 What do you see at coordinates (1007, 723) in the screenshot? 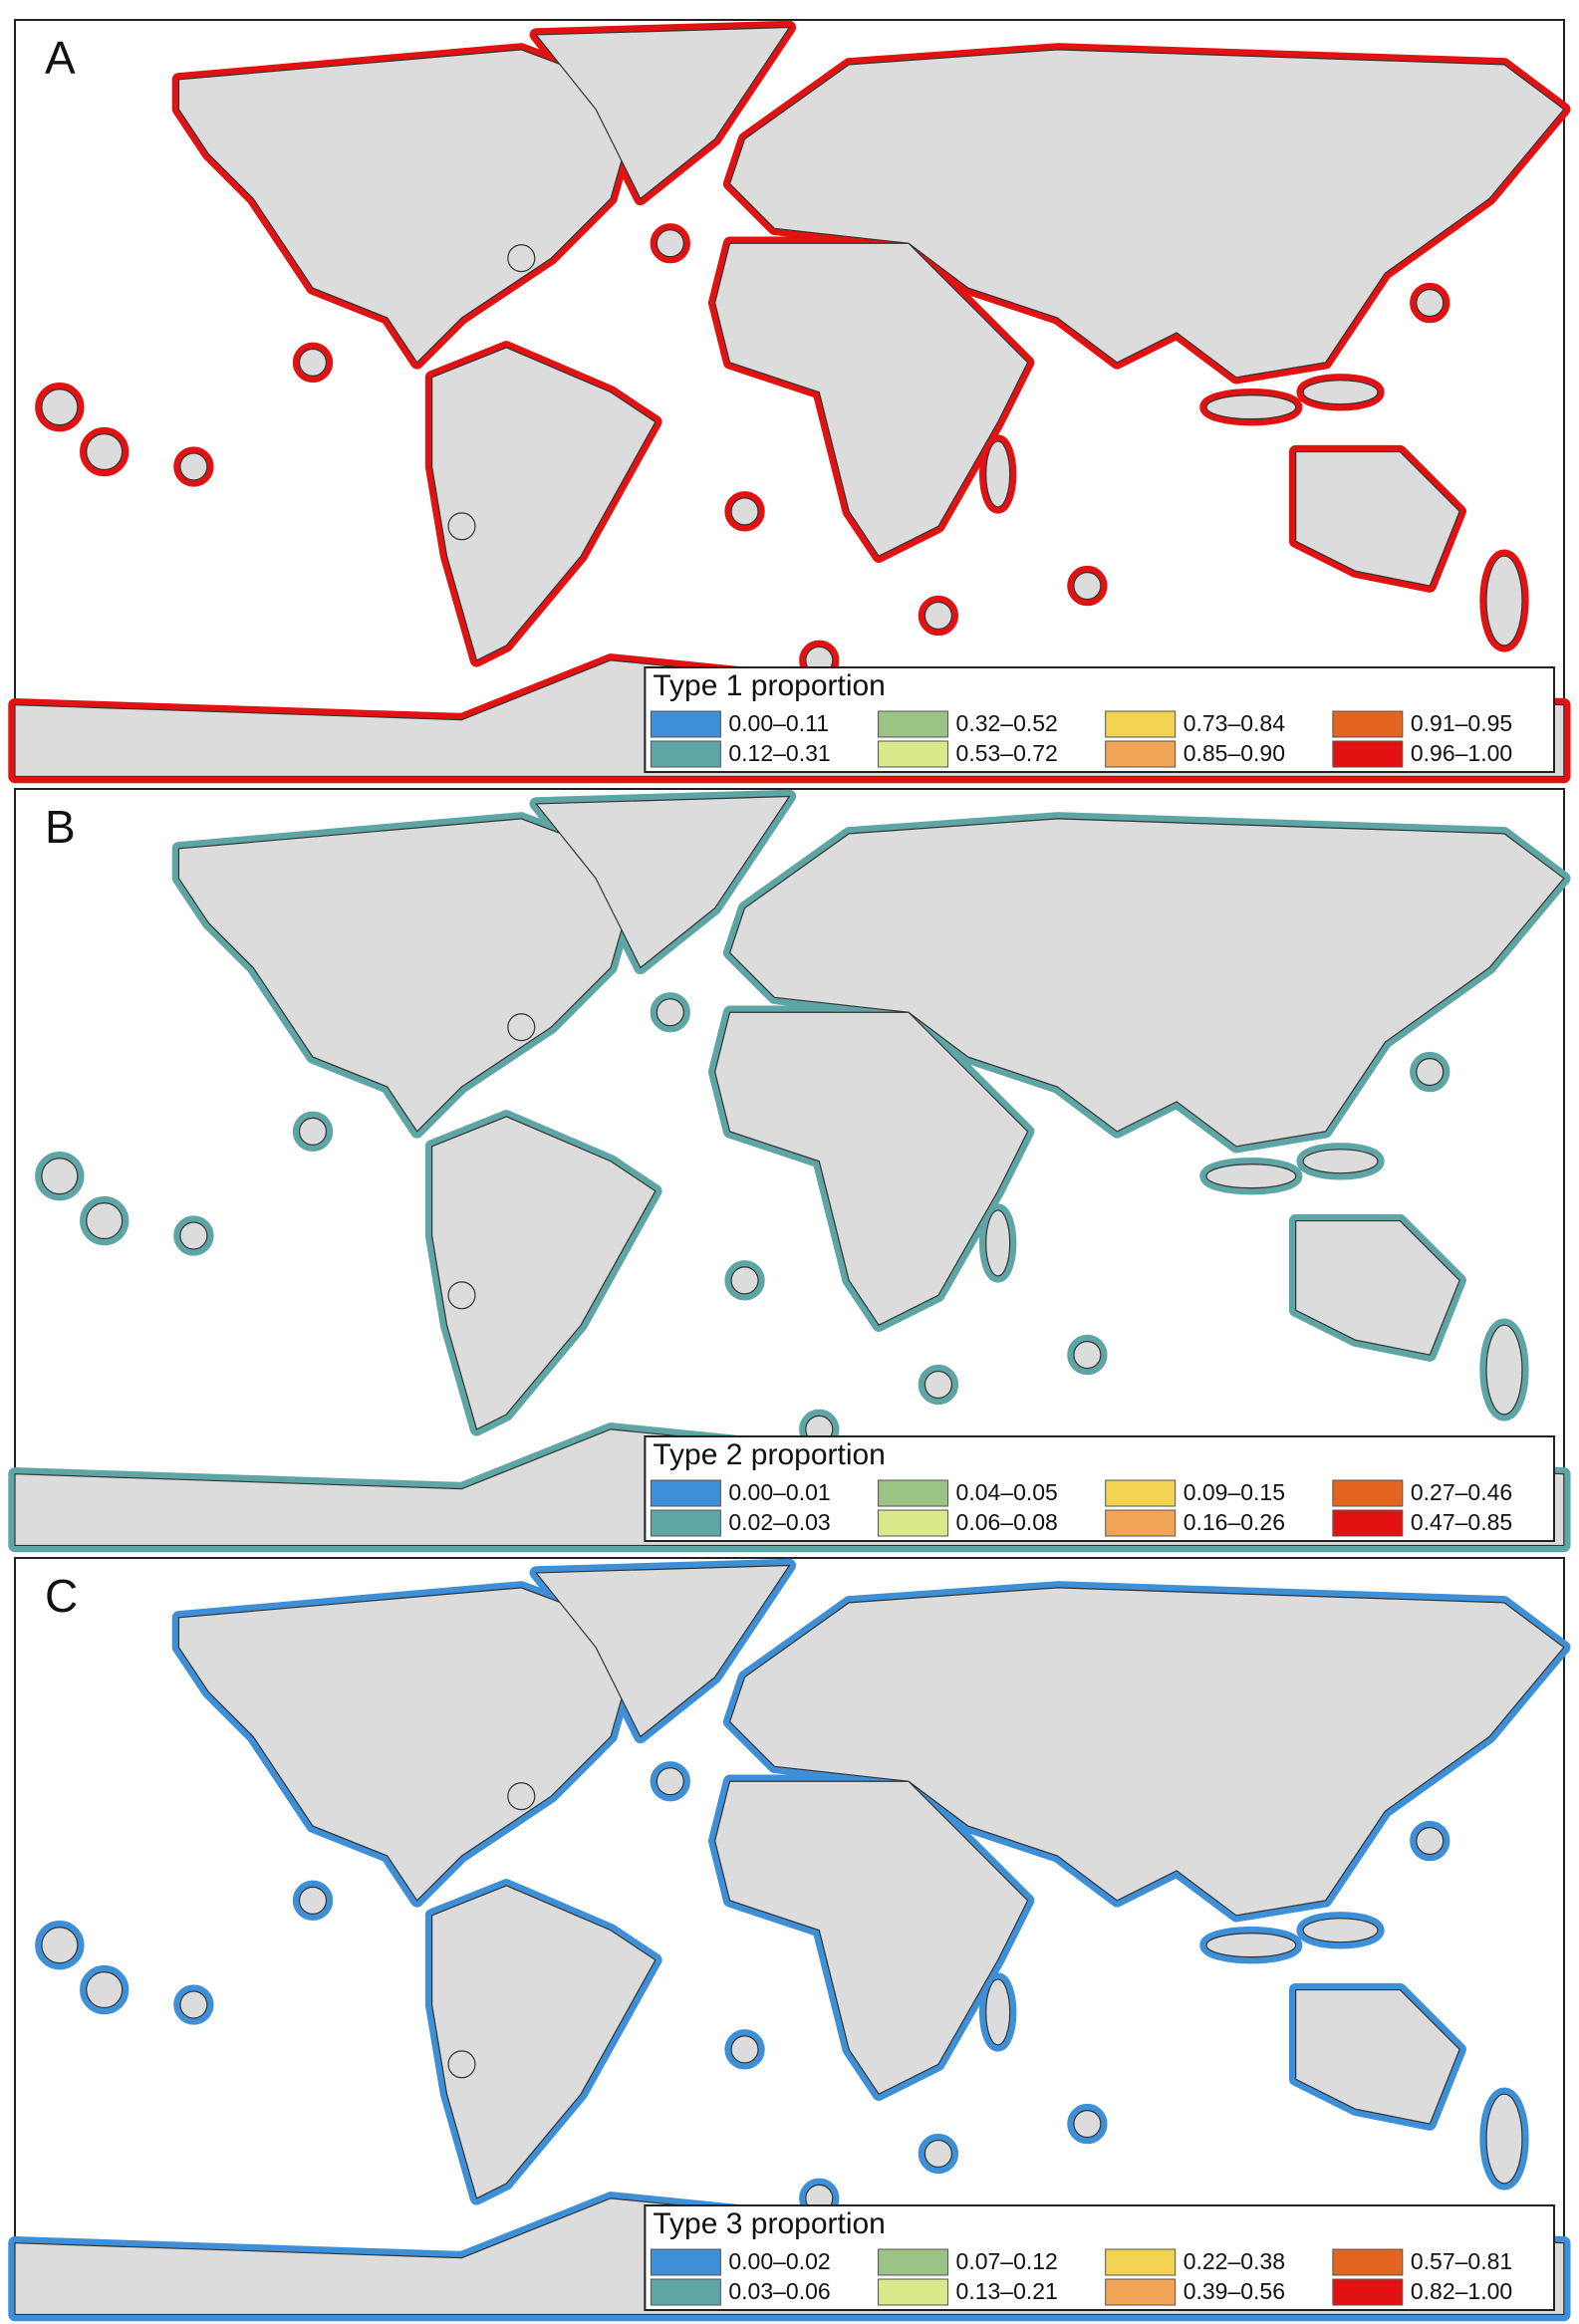
I see `legend-label: 0.32–0.52` at bounding box center [1007, 723].